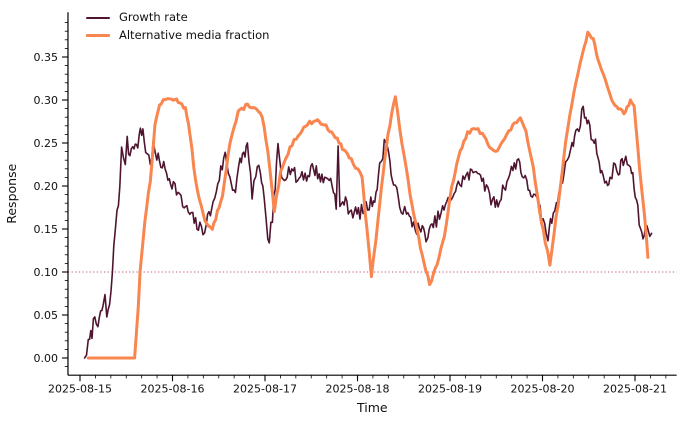  What do you see at coordinates (450, 389) in the screenshot?
I see `x-tick-label: 2025-08-19` at bounding box center [450, 389].